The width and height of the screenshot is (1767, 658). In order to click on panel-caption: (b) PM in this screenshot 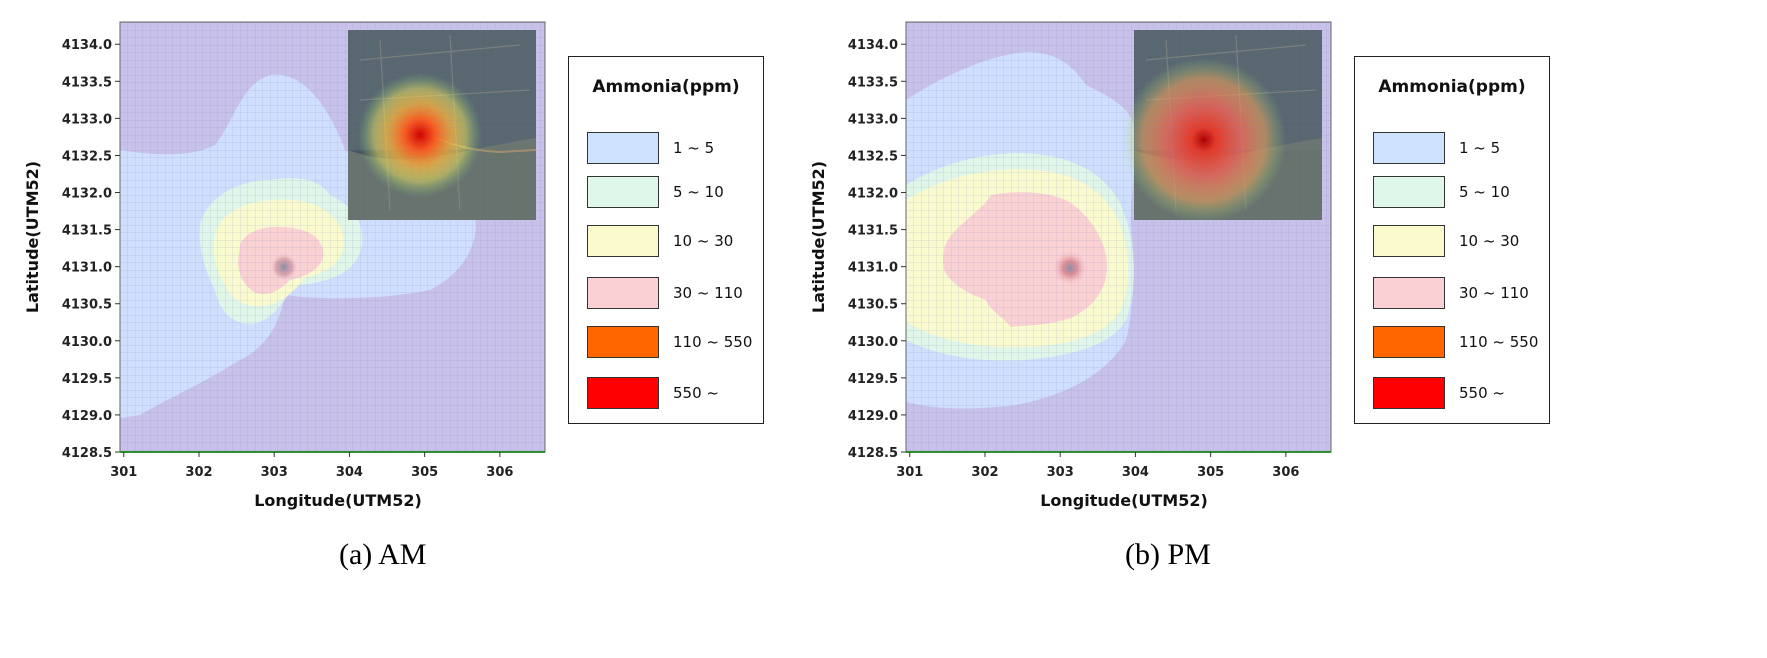, I will do `click(1168, 554)`.